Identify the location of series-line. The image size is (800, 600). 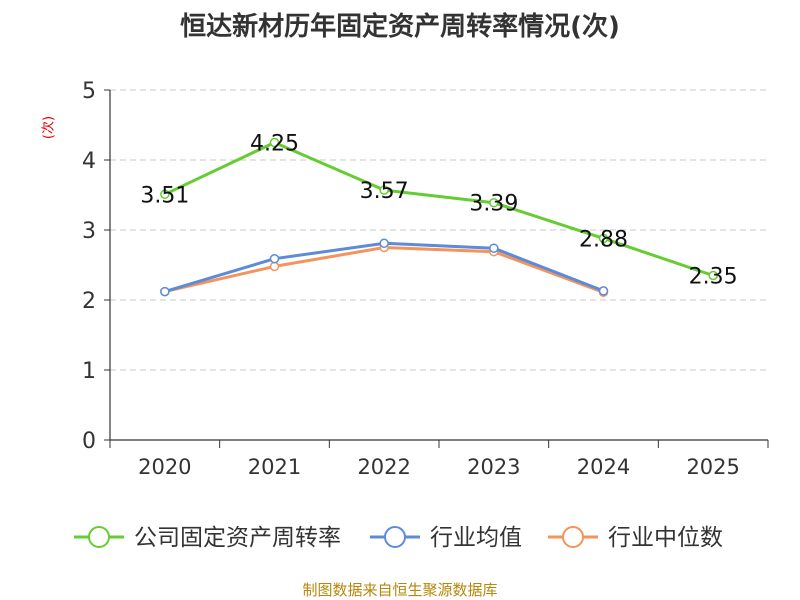
(384, 270).